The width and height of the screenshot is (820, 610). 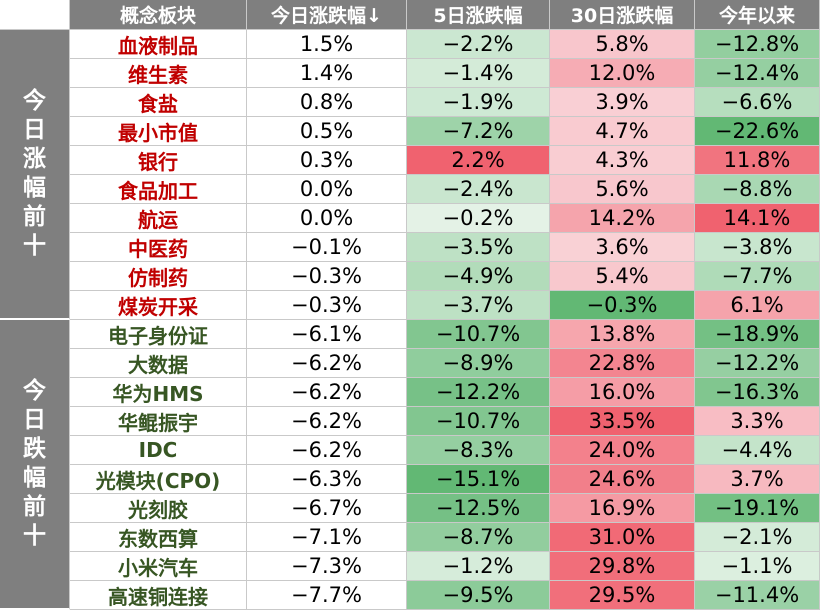 What do you see at coordinates (158, 131) in the screenshot?
I see `sector-name: 最小市值` at bounding box center [158, 131].